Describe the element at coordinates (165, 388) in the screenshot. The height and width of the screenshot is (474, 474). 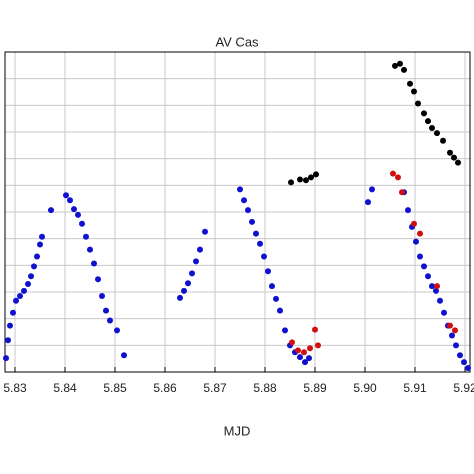
I see `x-tick-label: 5.86` at that location.